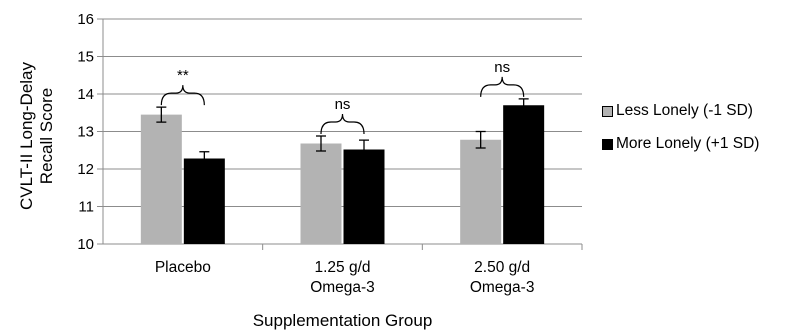  I want to click on x-tick-label: 1.25 g/d, so click(342, 267).